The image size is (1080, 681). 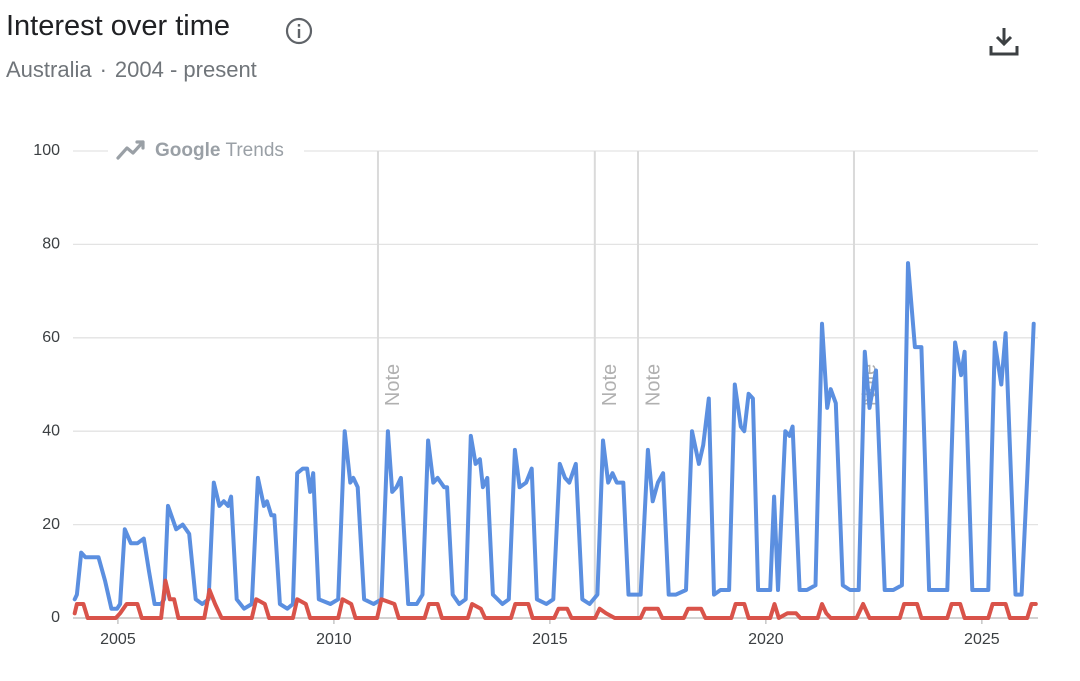 What do you see at coordinates (299, 33) in the screenshot?
I see `info-stem` at bounding box center [299, 33].